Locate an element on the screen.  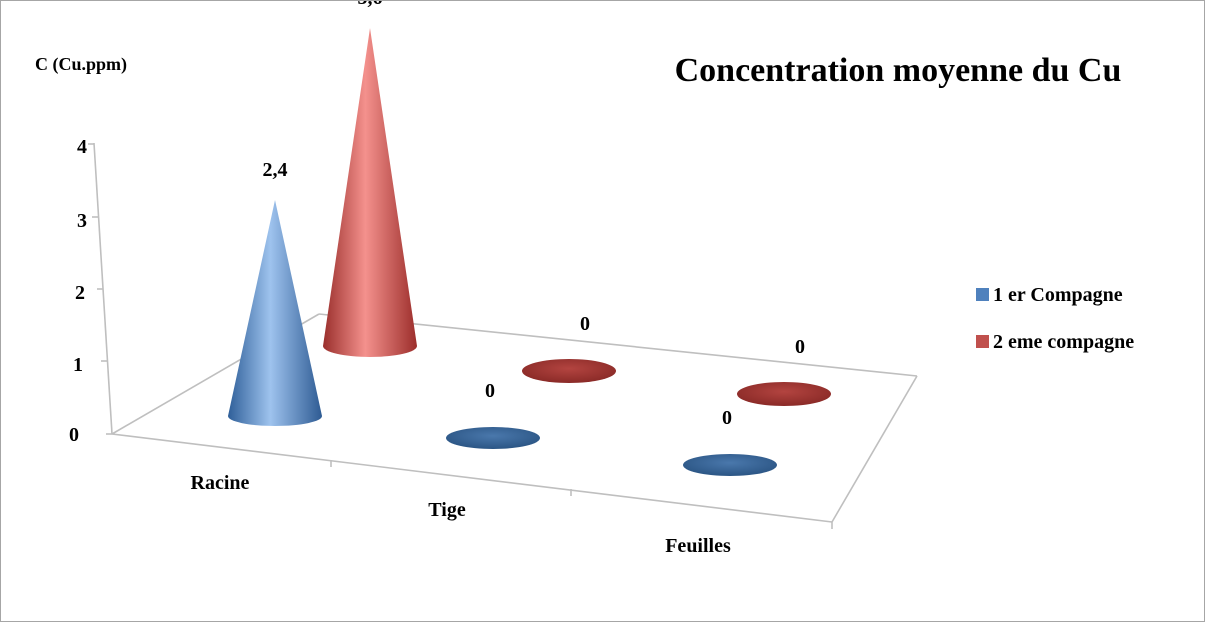
y-tick-label: 3 is located at coordinates (82, 221).